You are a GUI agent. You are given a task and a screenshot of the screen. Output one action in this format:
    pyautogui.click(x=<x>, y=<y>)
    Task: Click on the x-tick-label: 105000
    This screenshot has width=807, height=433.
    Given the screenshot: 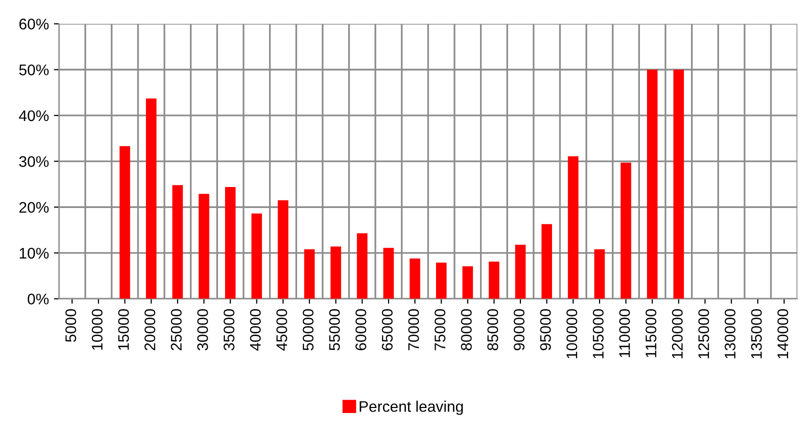 What is the action you would take?
    pyautogui.click(x=598, y=333)
    